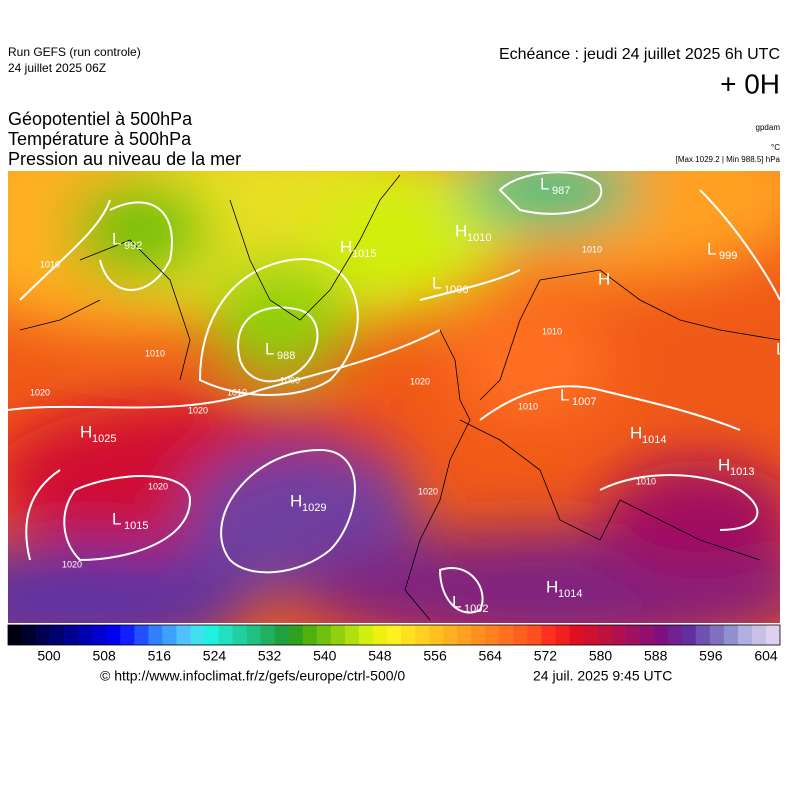 This screenshot has height=794, width=788. Describe the element at coordinates (435, 656) in the screenshot. I see `colorbar-tick-label: 556` at that location.